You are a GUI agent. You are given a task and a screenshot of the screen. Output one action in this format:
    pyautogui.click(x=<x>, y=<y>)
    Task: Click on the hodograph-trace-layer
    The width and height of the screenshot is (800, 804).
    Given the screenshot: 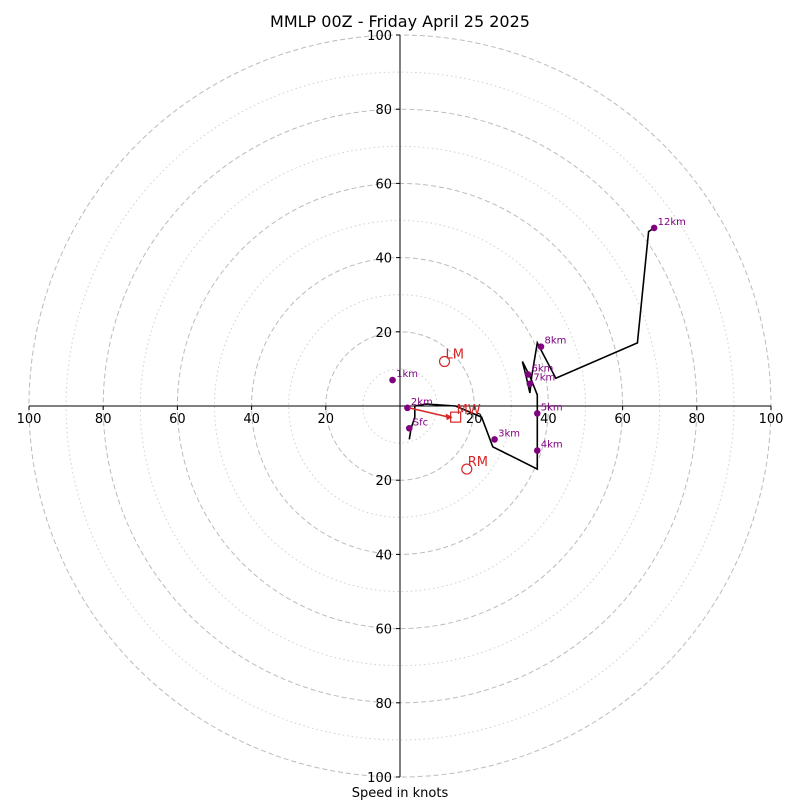 What is the action you would take?
    pyautogui.click(x=531, y=349)
    